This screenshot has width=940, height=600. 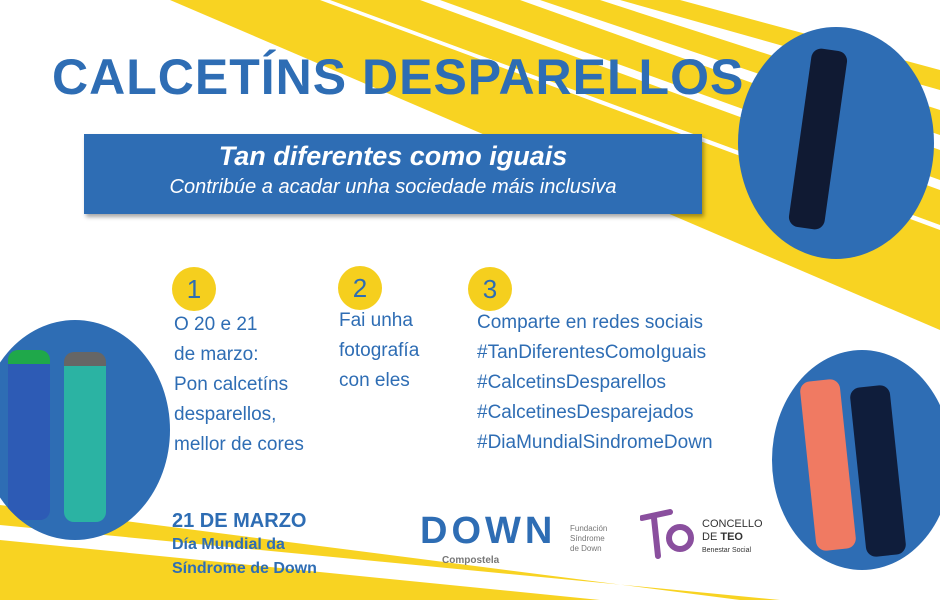 What do you see at coordinates (586, 548) in the screenshot?
I see `org-line: de Down` at bounding box center [586, 548].